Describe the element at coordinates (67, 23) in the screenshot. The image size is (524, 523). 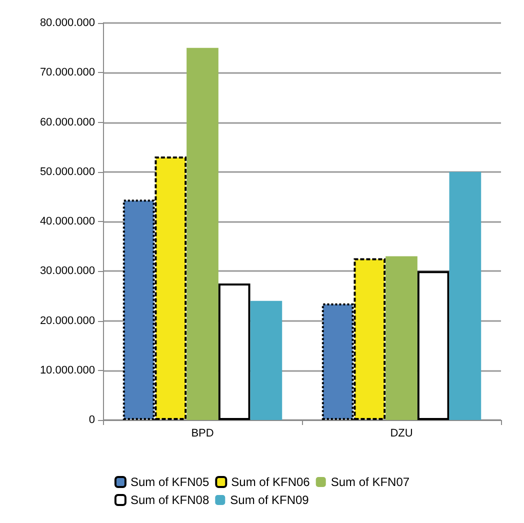
I see `y-tick-label: 80.000.000` at that location.